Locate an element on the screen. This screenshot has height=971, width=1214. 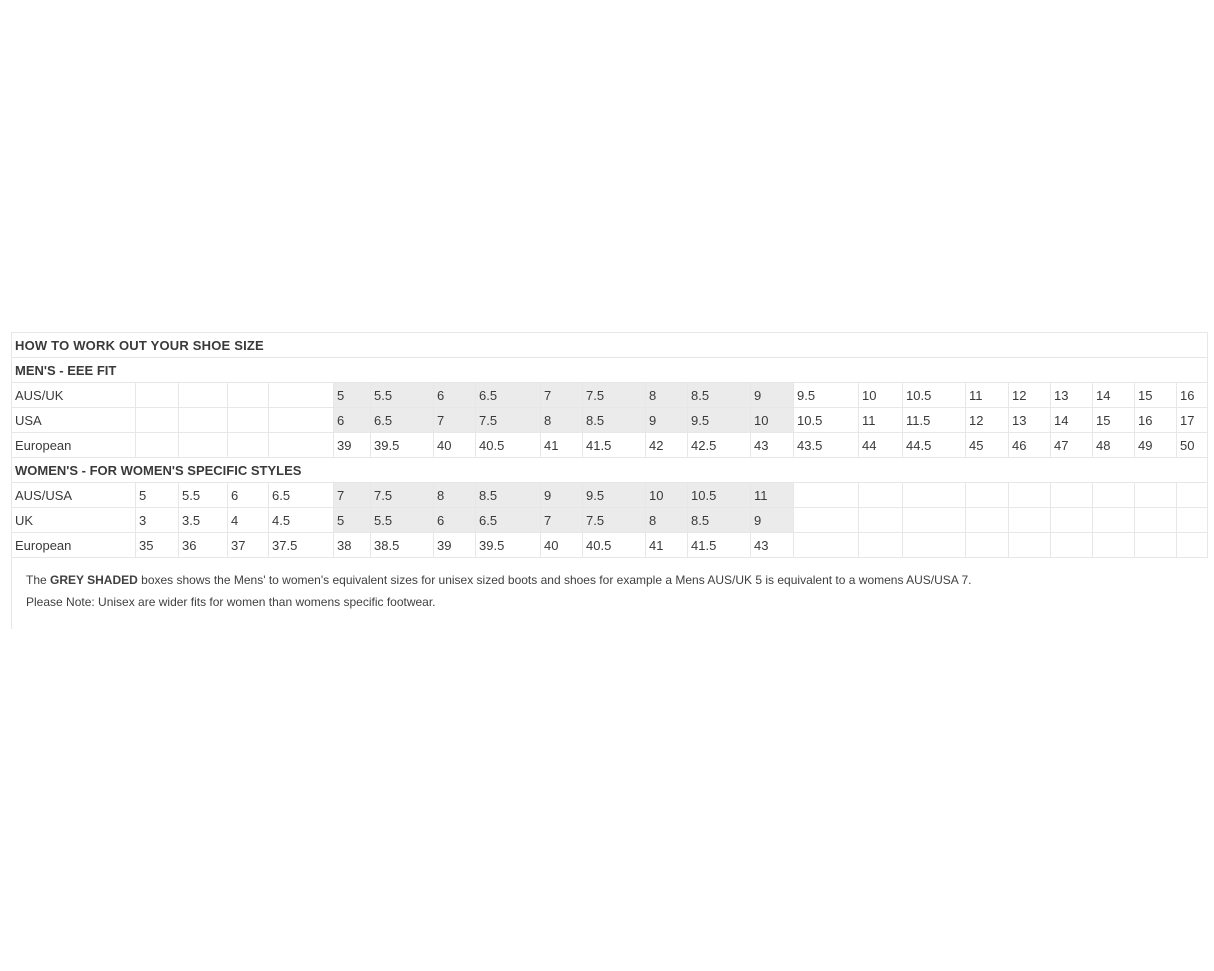
size-cell: 16 is located at coordinates (1155, 420).